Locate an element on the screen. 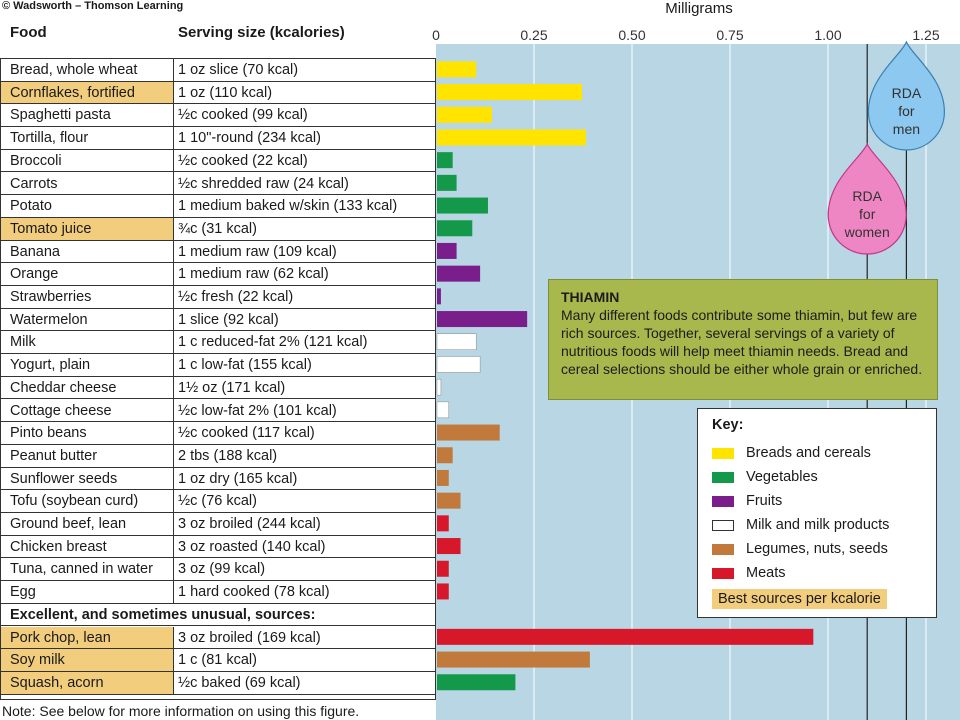 The height and width of the screenshot is (720, 960). serving-cell: 1 hard cooked (78 kcal) is located at coordinates (306, 592).